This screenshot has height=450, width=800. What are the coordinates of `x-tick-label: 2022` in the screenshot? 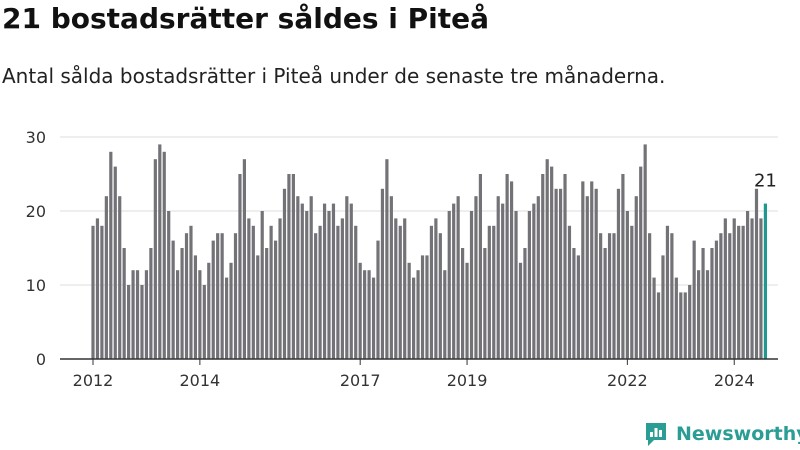 It's located at (627, 380).